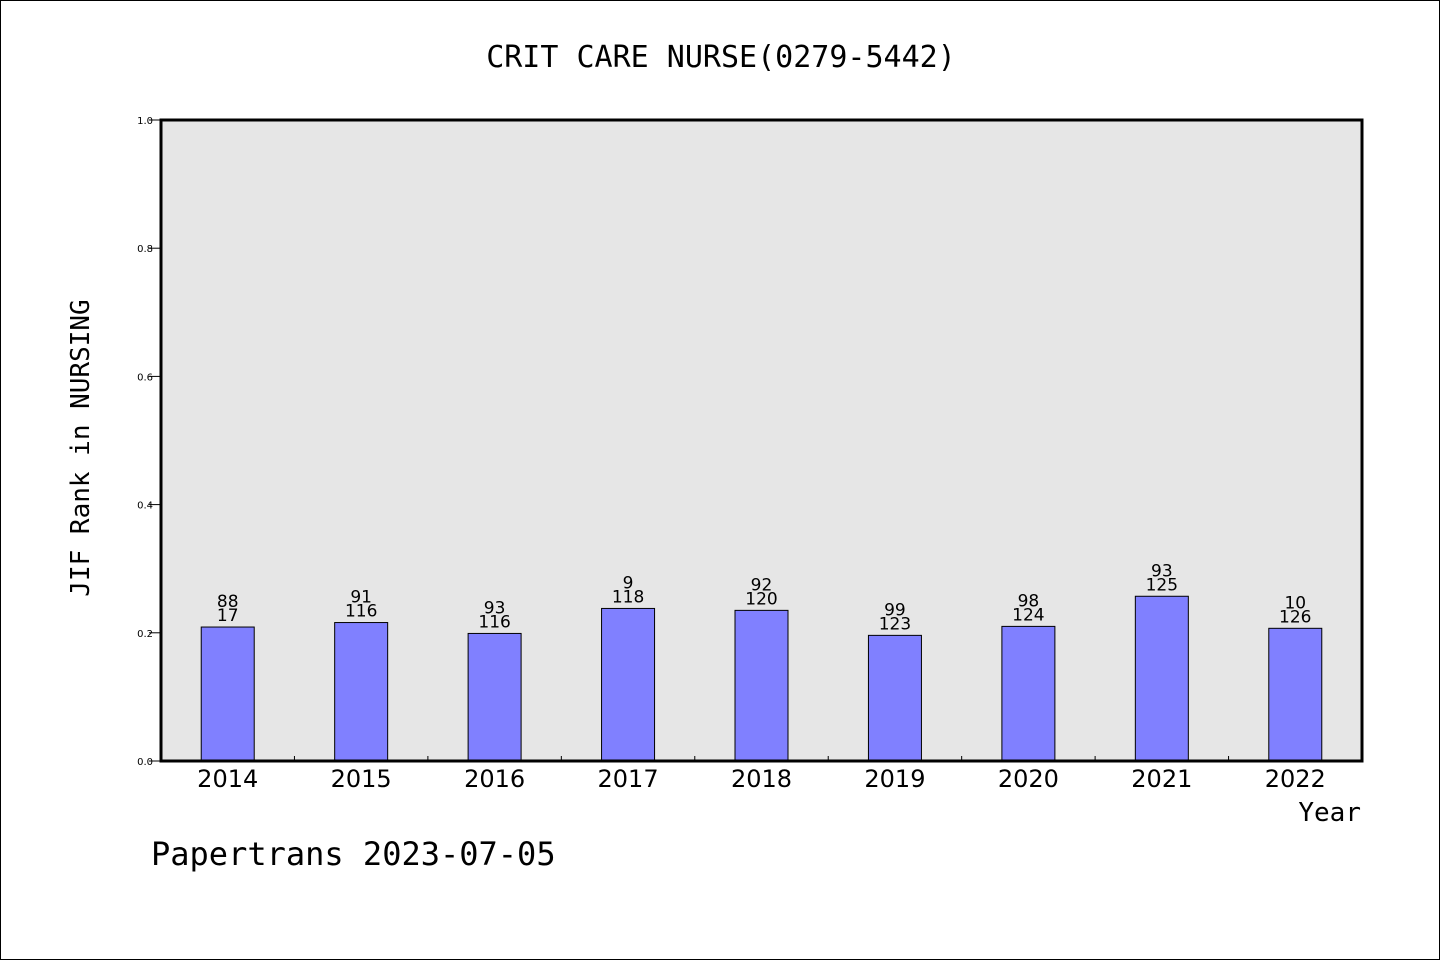 The image size is (1440, 960). What do you see at coordinates (494, 779) in the screenshot?
I see `x-tick-label: 2016` at bounding box center [494, 779].